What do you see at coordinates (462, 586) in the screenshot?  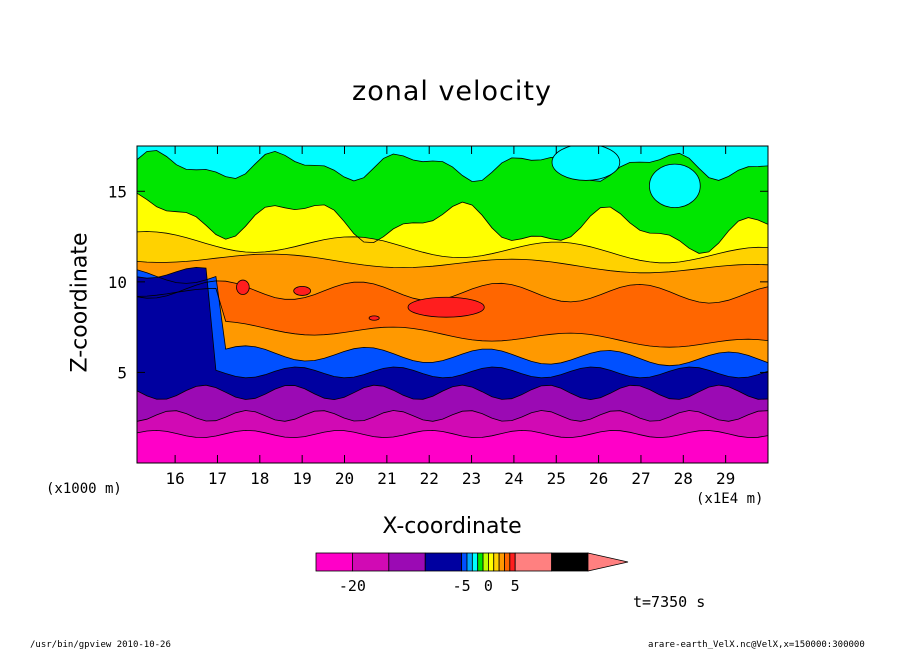 I see `colorbar-label: -5` at bounding box center [462, 586].